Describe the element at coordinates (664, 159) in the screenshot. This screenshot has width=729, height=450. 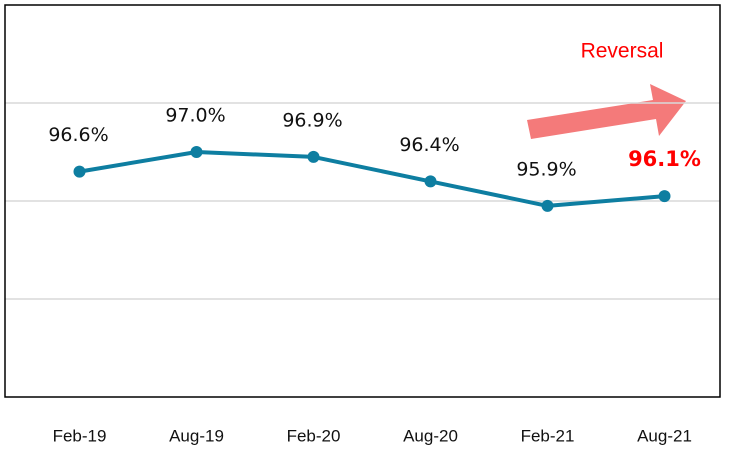
I see `data-label: 96.1%` at that location.